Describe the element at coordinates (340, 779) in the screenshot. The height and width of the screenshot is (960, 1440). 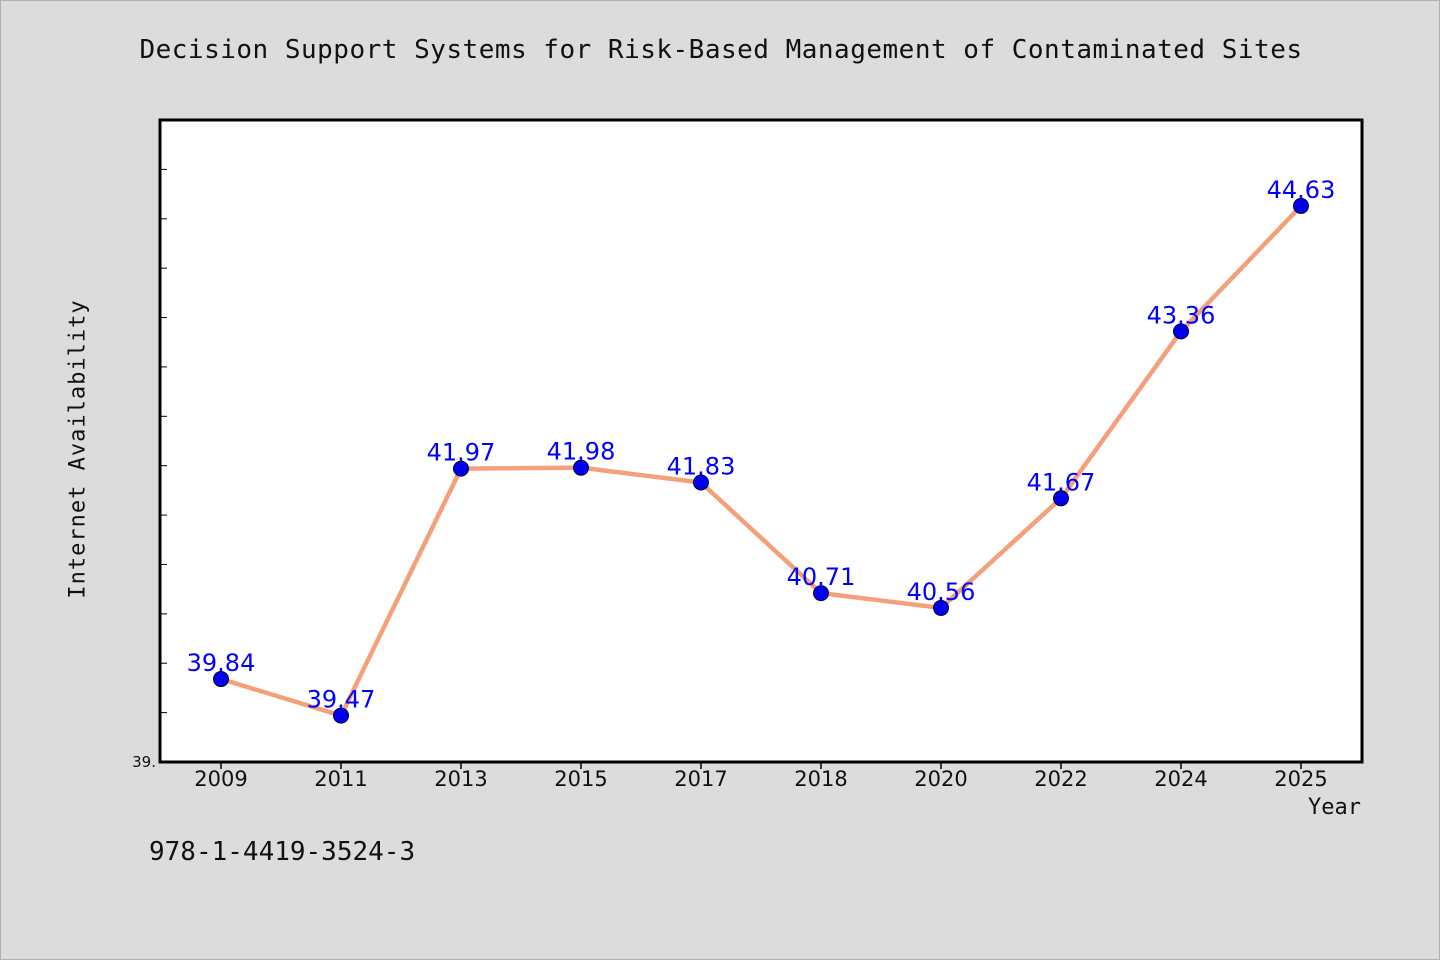
I see `x-tick-label: 2011` at that location.